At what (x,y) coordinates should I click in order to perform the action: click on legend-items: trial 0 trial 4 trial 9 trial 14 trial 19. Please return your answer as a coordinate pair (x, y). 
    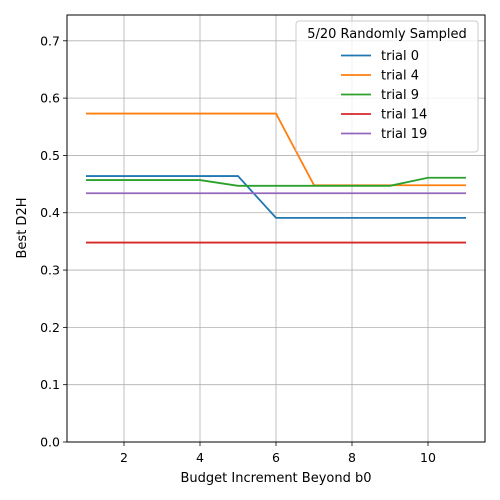
    Looking at the image, I should click on (384, 95).